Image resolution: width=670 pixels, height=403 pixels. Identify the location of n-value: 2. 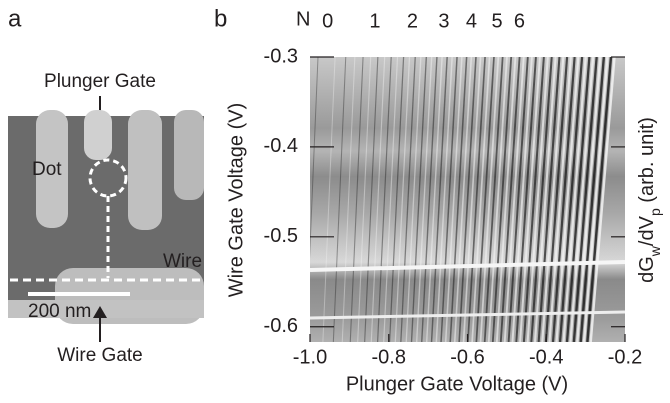
(412, 21).